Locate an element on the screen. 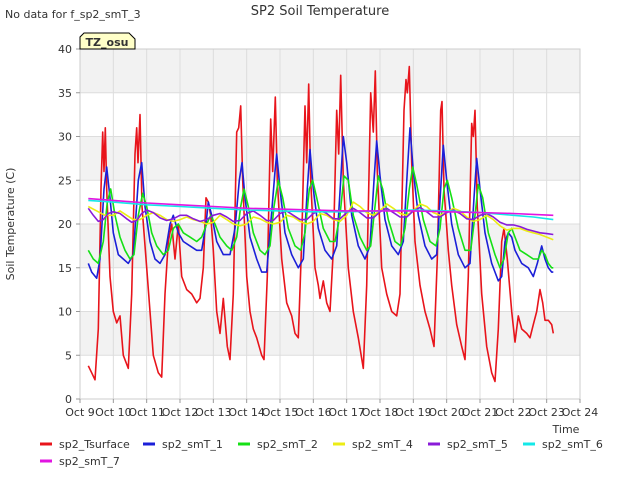 The height and width of the screenshot is (480, 640). legend-item: sp2_smT_2 is located at coordinates (278, 444).